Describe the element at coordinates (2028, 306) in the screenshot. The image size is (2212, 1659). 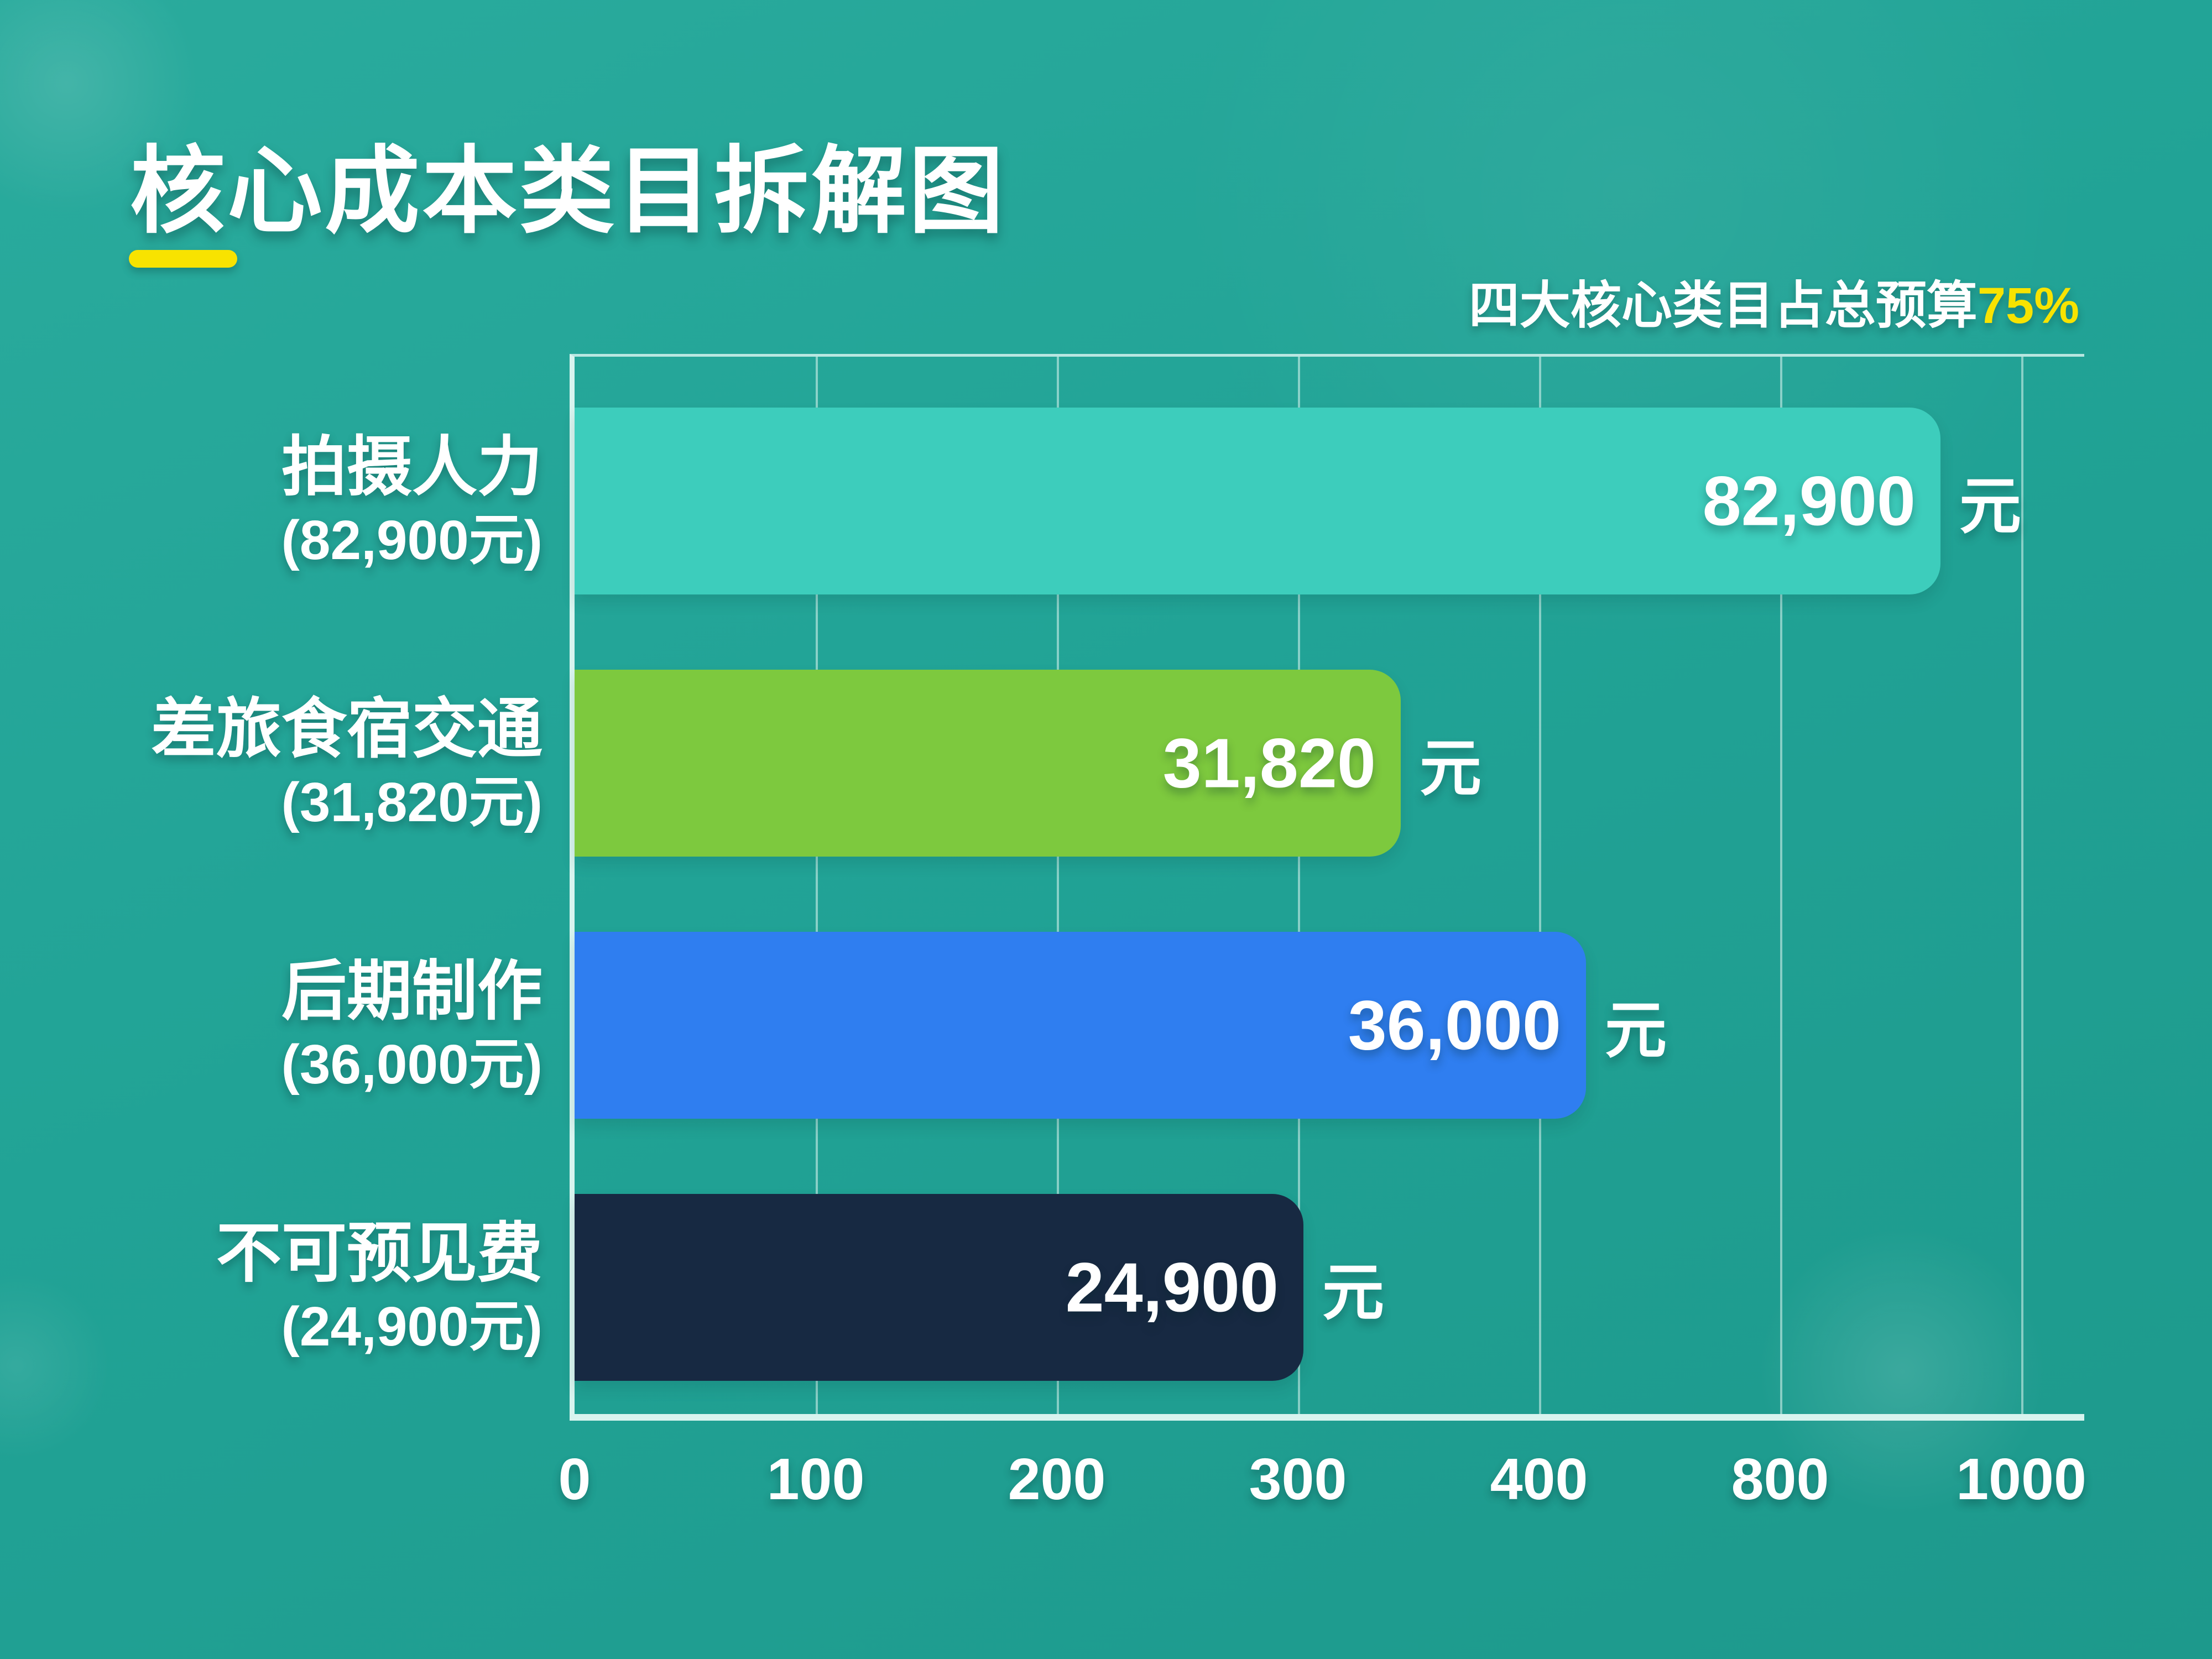
I see `annotation-highlight-percent: 75%` at that location.